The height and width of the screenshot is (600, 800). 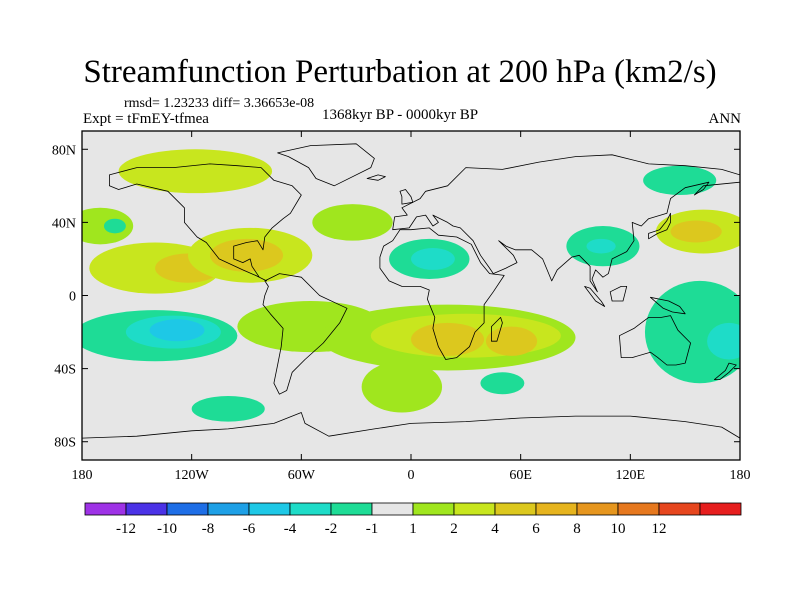 What do you see at coordinates (618, 529) in the screenshot?
I see `colorbar-label: 10` at bounding box center [618, 529].